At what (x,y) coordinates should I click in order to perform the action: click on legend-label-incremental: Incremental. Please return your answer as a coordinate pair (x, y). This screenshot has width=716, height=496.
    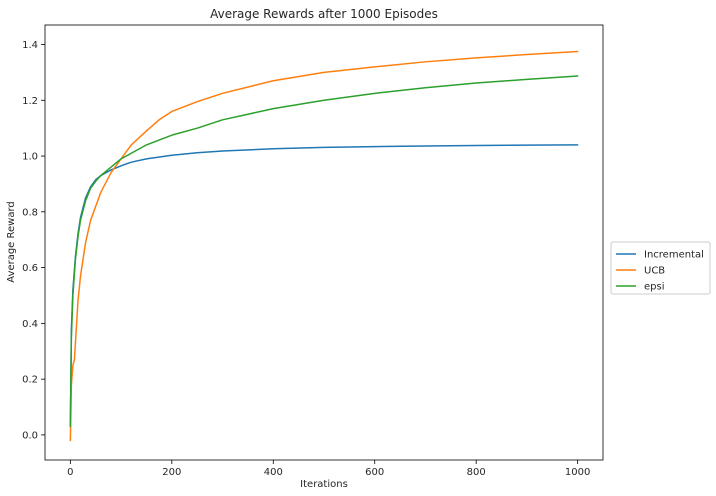
    Looking at the image, I should click on (674, 255).